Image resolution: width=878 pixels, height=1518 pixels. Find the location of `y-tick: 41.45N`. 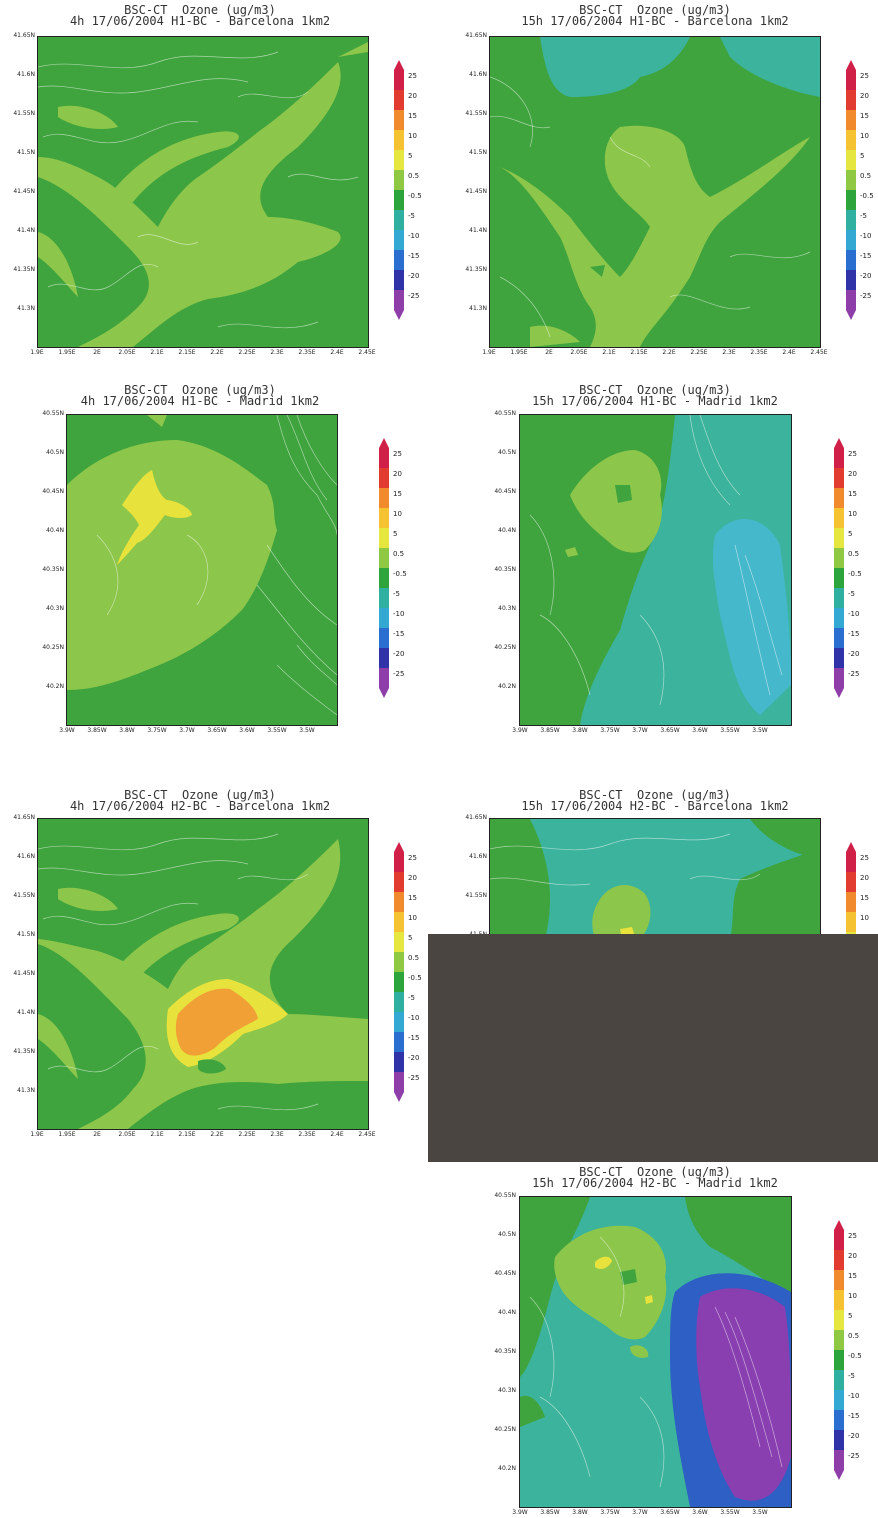

y-tick: 41.45N is located at coordinates (476, 191).